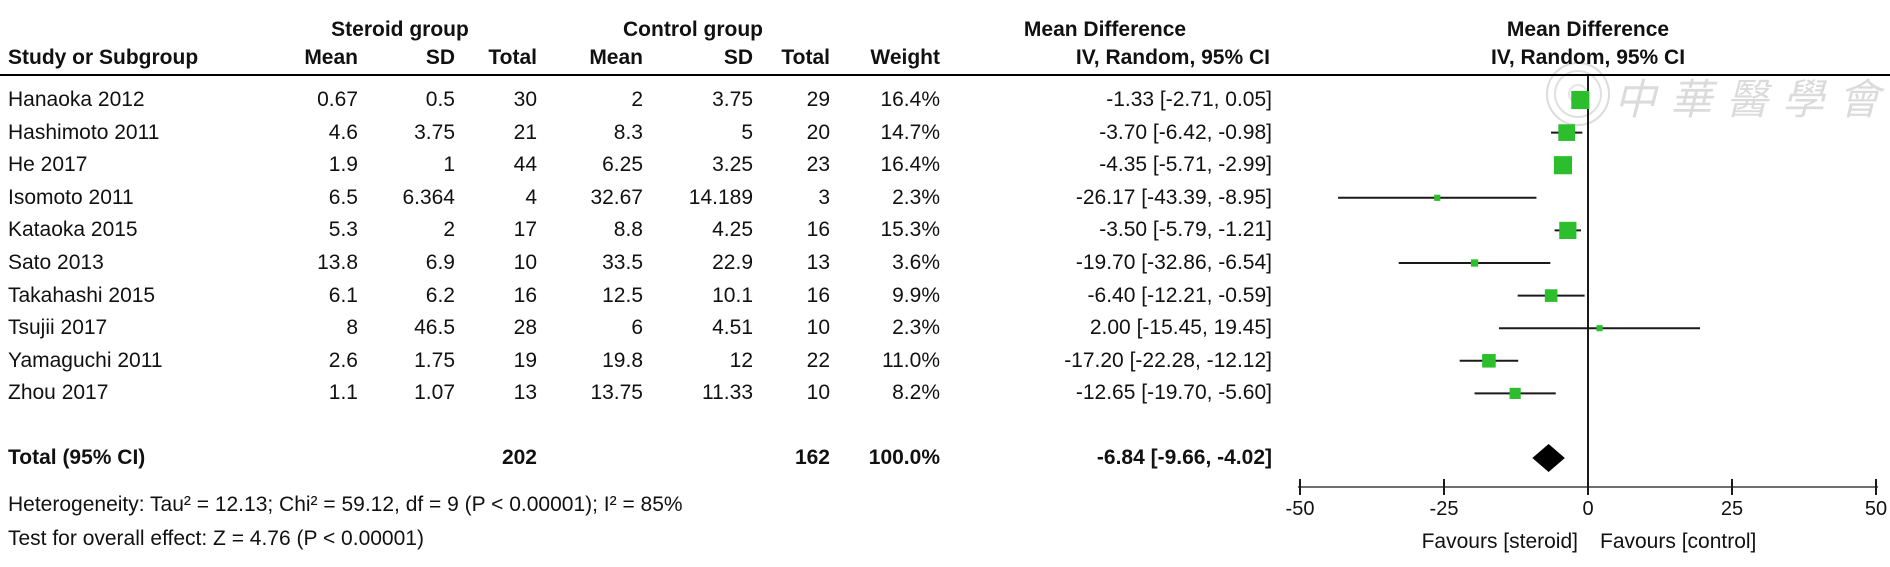 This screenshot has height=567, width=1890. I want to click on control-sd-cell: 14.189, so click(720, 197).